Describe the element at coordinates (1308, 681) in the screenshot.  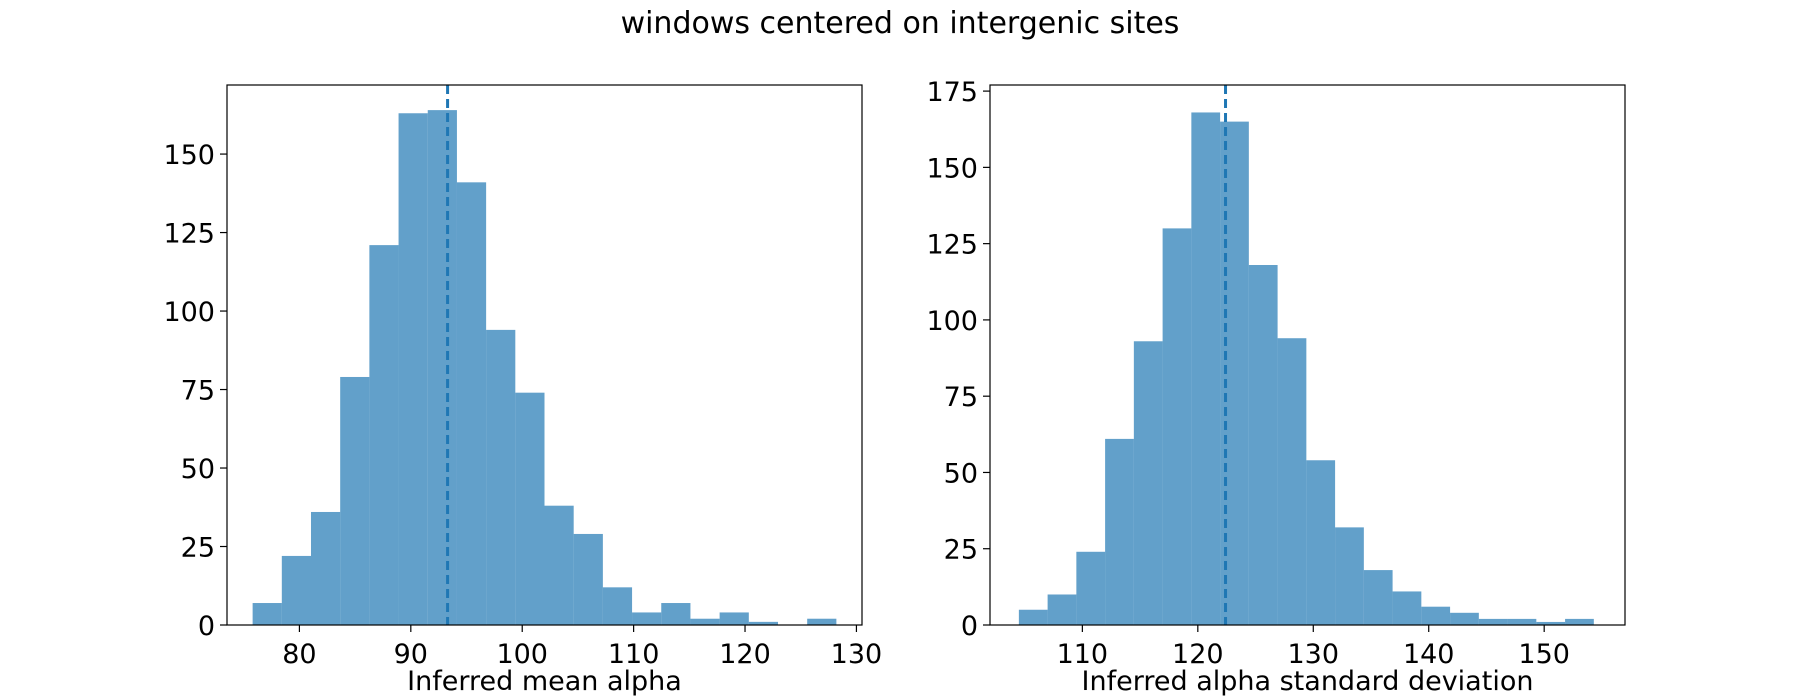
I see `x-axis-label: Inferred alpha standard deviation` at that location.